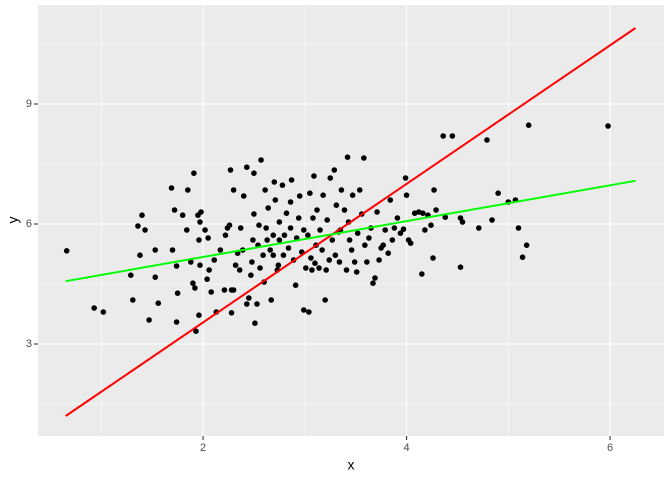 This screenshot has height=480, width=672. What do you see at coordinates (29, 224) in the screenshot?
I see `y-tick-label: 6` at bounding box center [29, 224].